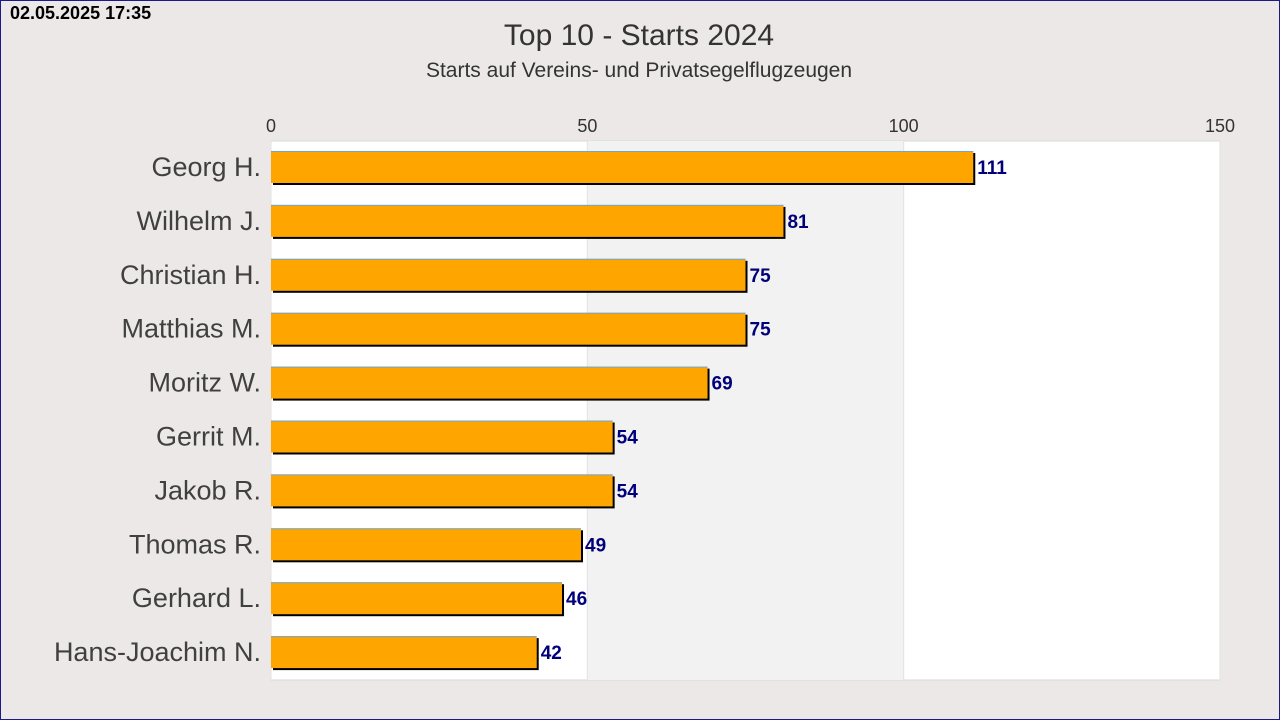 The image size is (1280, 720). What do you see at coordinates (196, 598) in the screenshot?
I see `category-label: Gerhard L.` at bounding box center [196, 598].